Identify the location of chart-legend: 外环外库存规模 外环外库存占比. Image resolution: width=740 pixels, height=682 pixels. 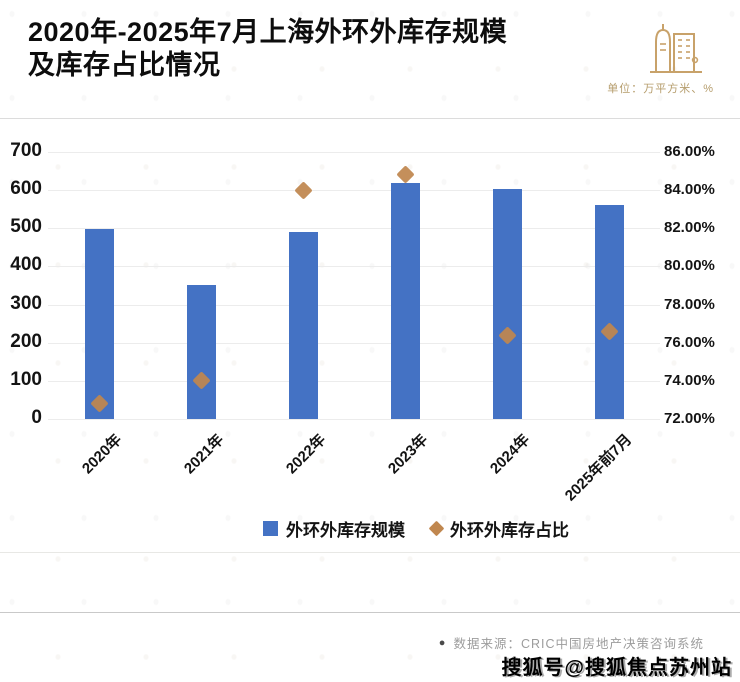
(393, 528).